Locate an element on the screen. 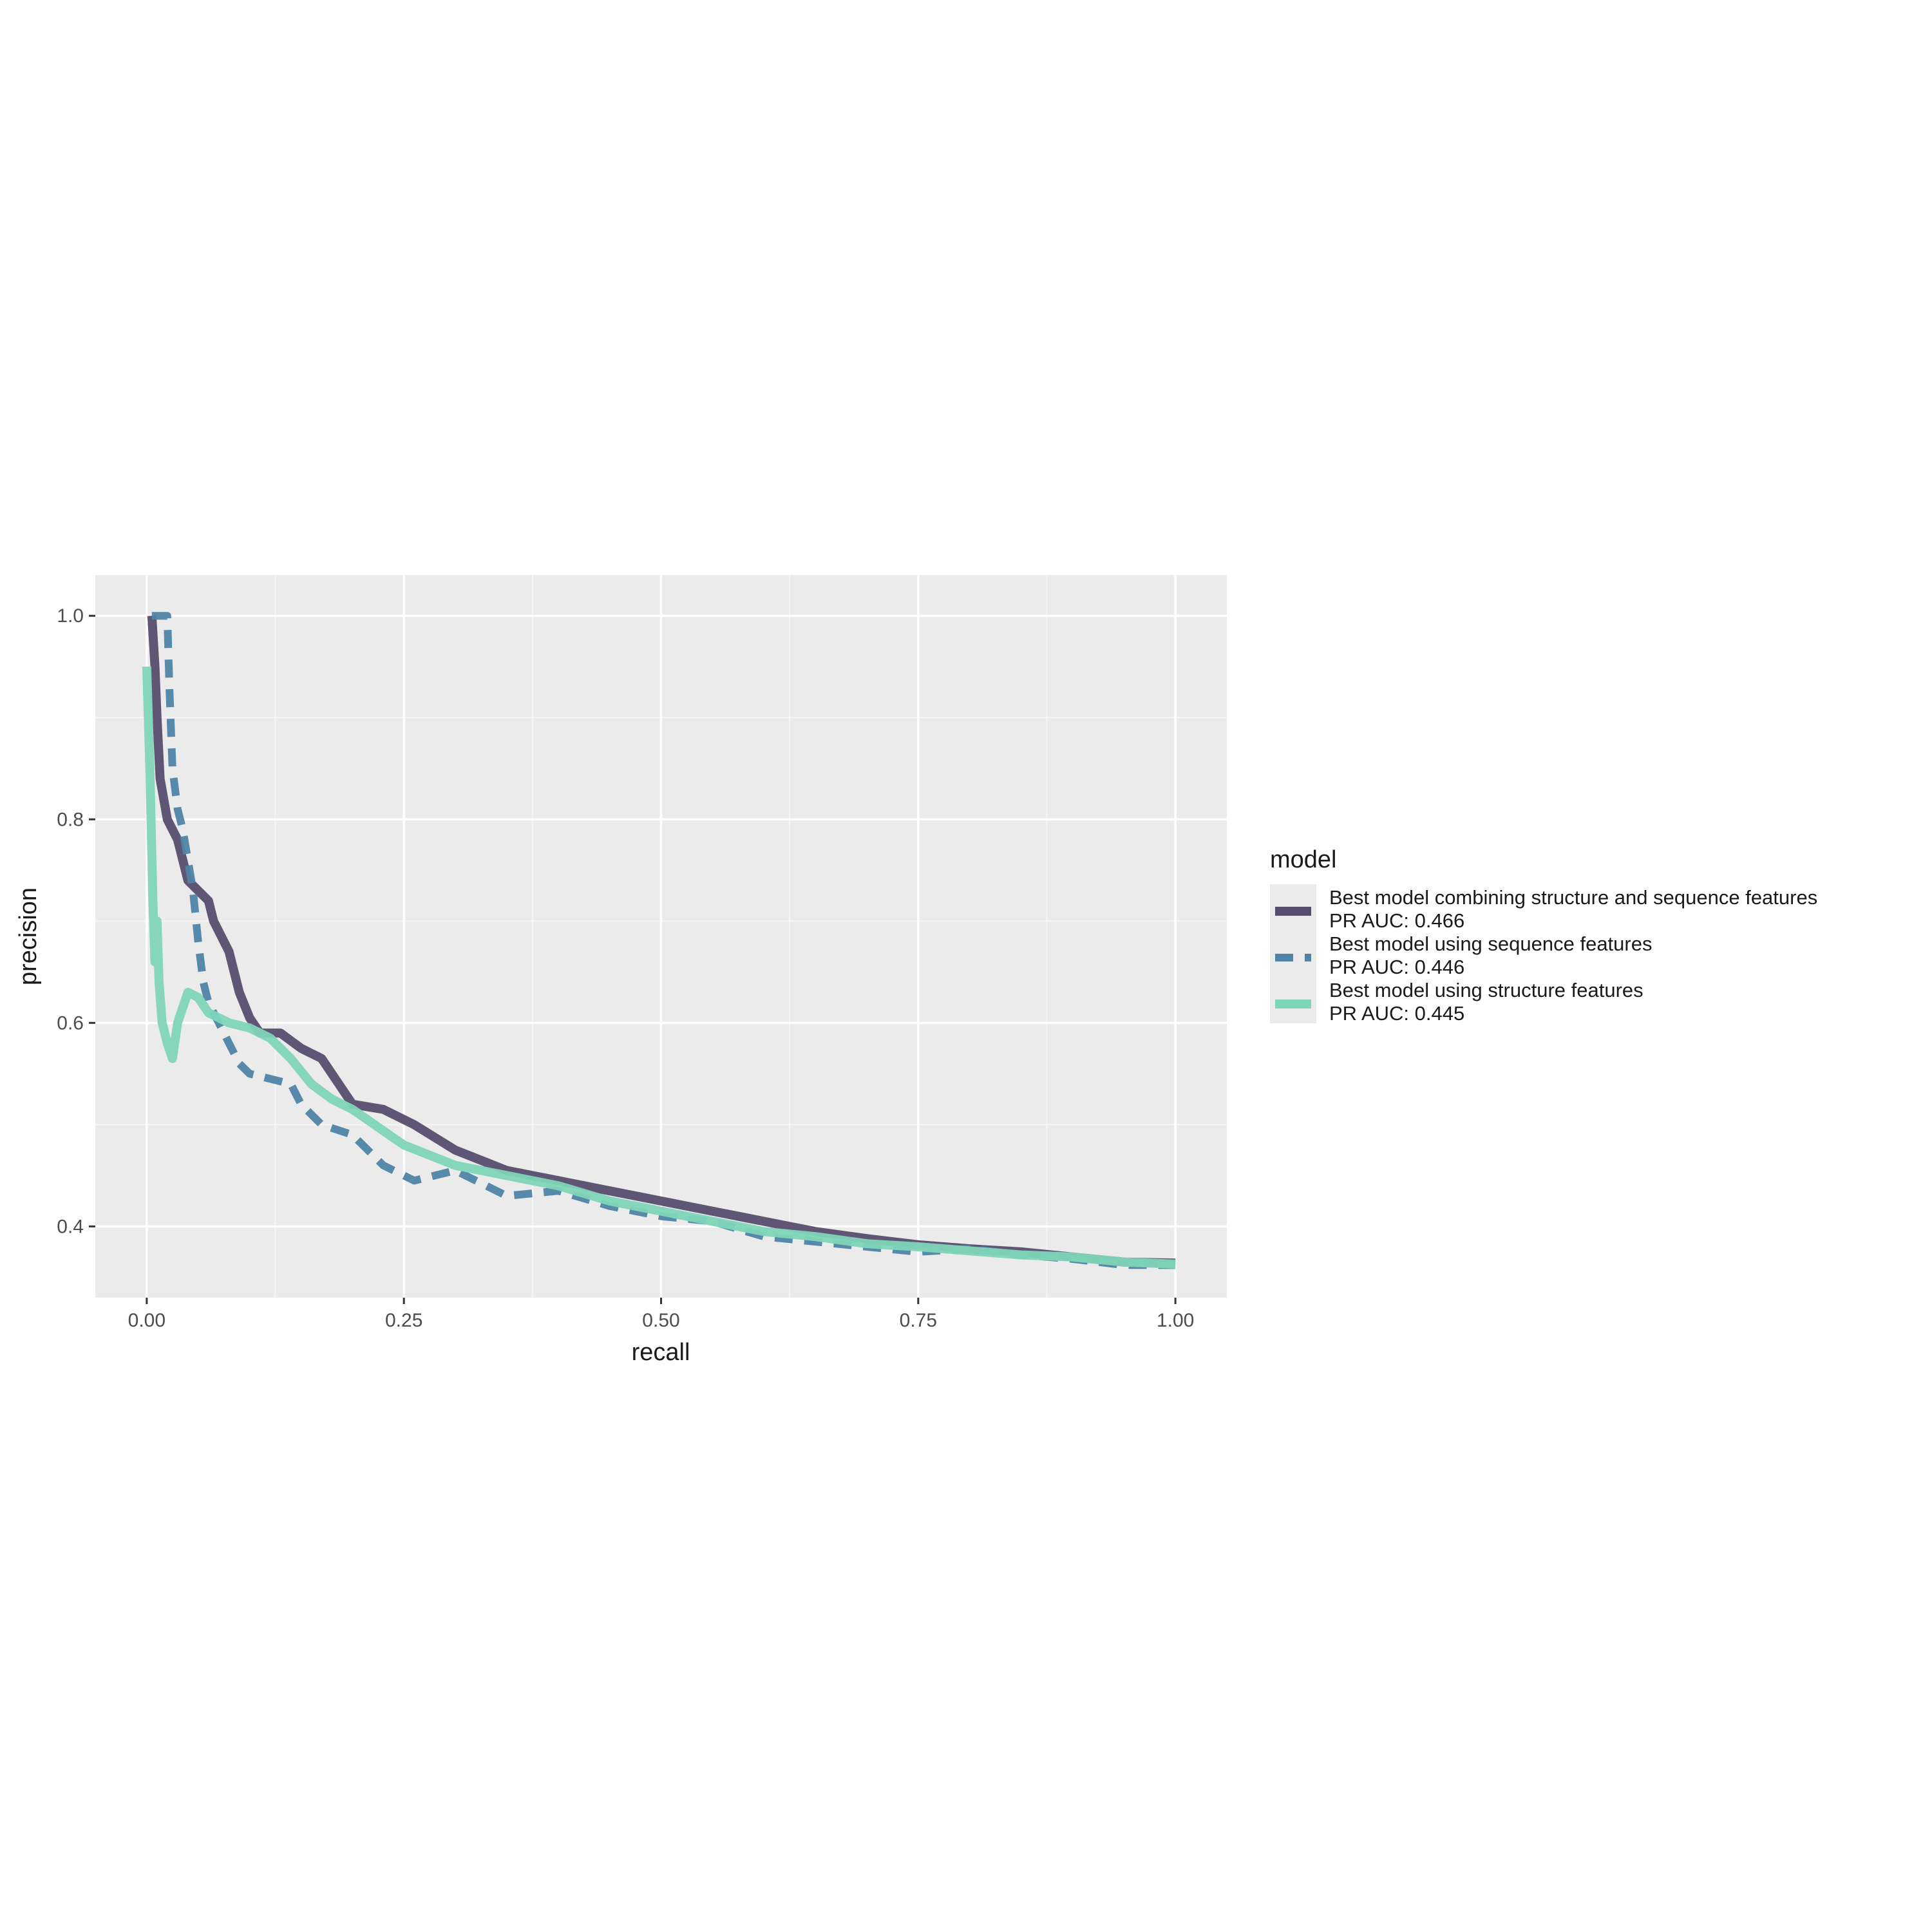 This screenshot has height=1932, width=1932. y-tick-label: 1.0 is located at coordinates (70, 616).